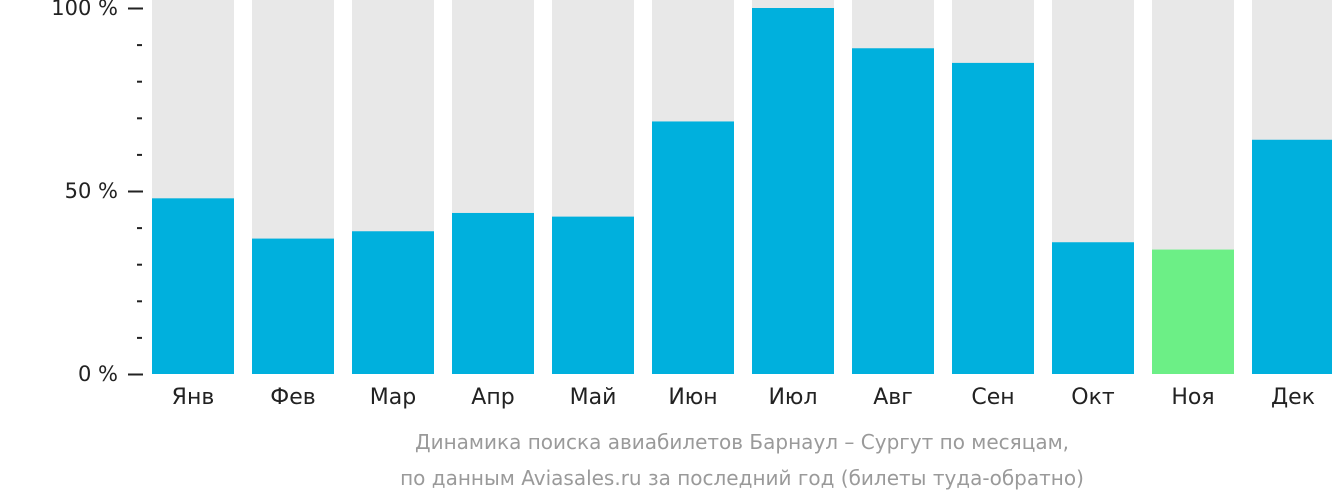  I want to click on x-tick-label: Янв, so click(193, 397).